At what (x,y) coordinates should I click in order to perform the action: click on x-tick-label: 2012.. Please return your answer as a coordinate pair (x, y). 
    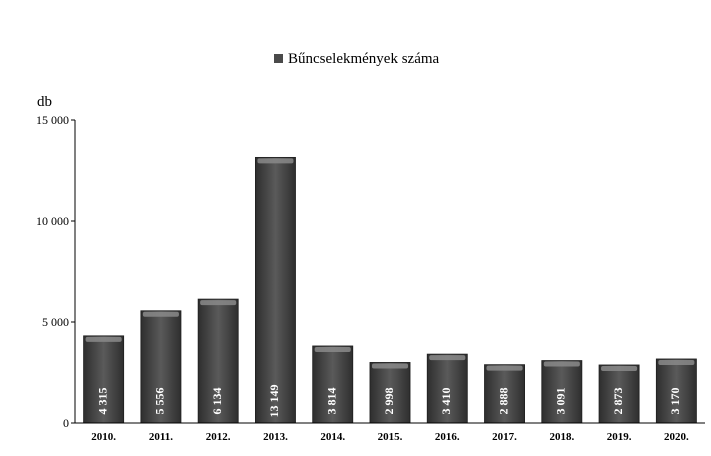
    Looking at the image, I should click on (218, 437).